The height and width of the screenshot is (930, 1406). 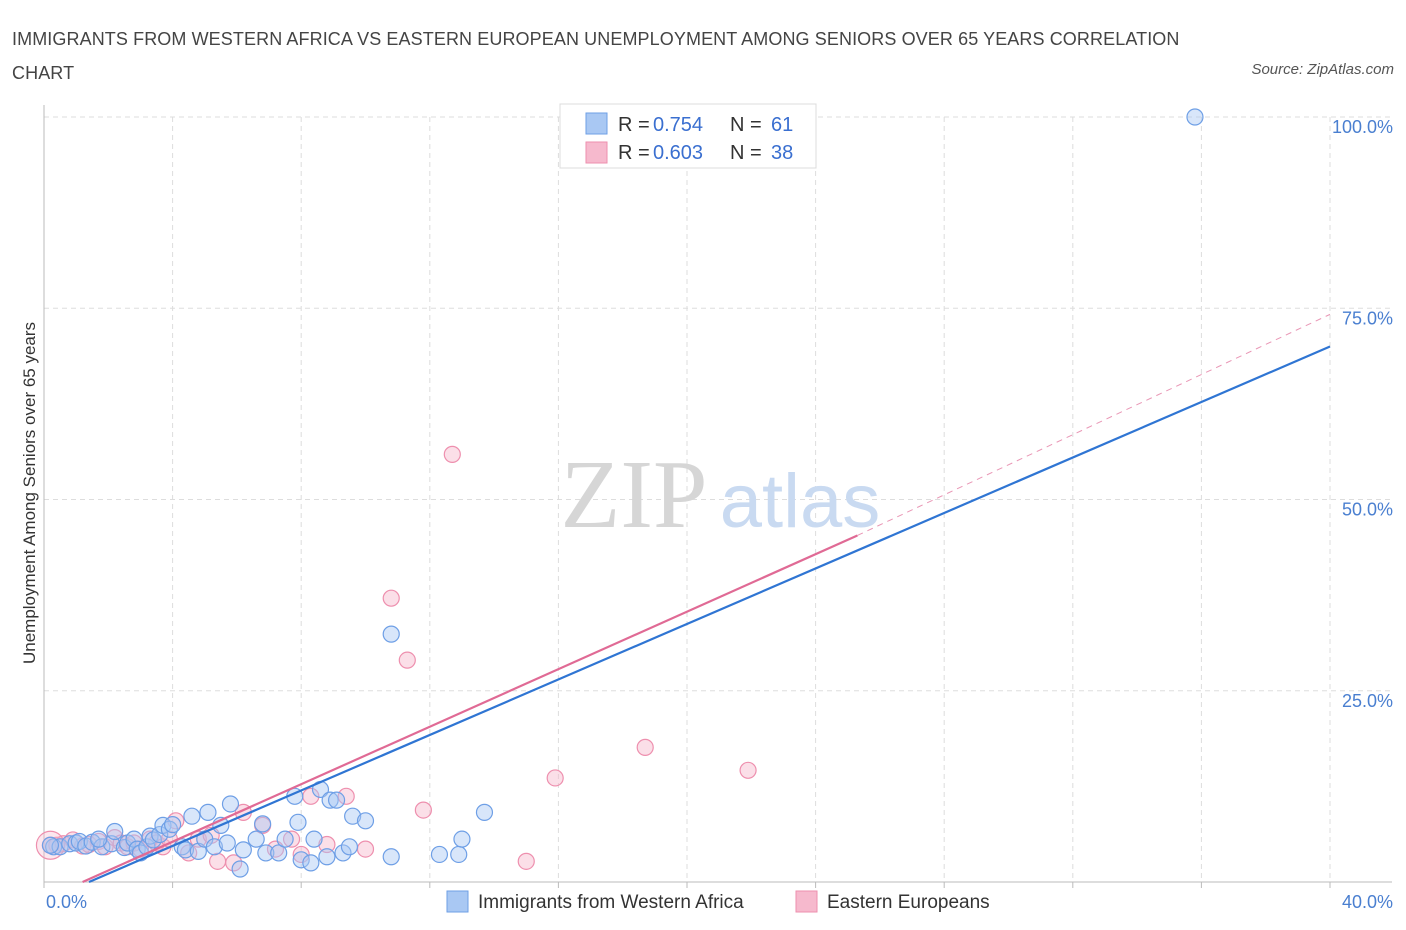 I want to click on y-axis-label: Unemployment Among Seniors over 65 years, so click(x=29, y=493).